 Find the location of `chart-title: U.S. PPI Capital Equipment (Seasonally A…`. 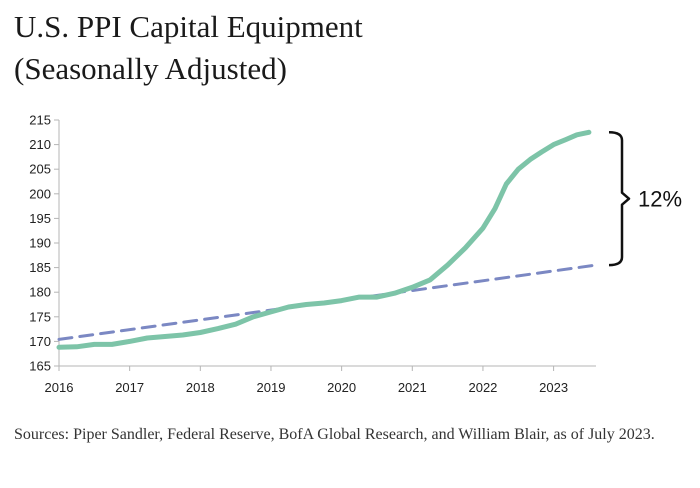

chart-title: U.S. PPI Capital Equipment (Seasonally A… is located at coordinates (188, 48).